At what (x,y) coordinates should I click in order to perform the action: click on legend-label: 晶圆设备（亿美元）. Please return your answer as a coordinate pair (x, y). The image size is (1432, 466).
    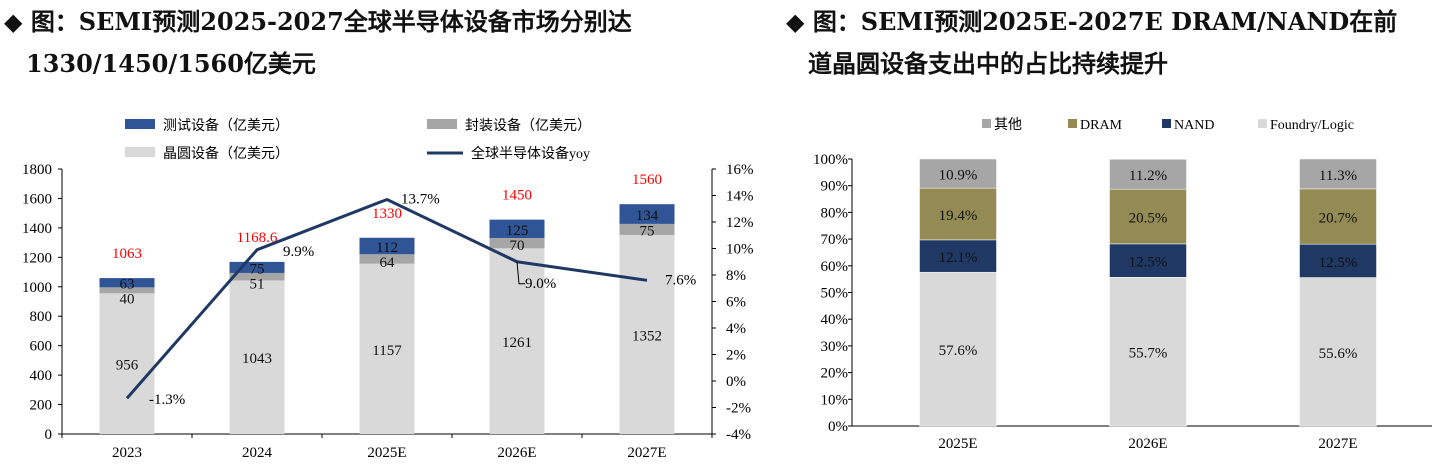
    Looking at the image, I should click on (226, 153).